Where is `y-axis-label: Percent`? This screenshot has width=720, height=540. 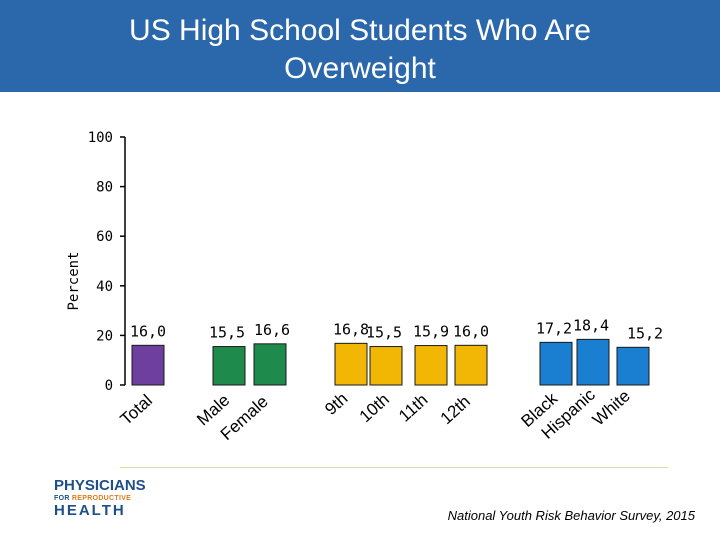
y-axis-label: Percent is located at coordinates (74, 280).